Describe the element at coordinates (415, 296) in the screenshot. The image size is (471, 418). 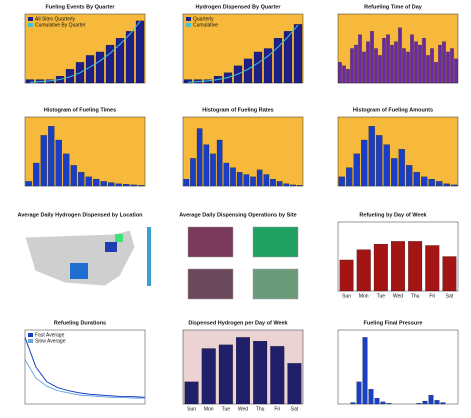
I see `x-tick-label: Thu` at that location.